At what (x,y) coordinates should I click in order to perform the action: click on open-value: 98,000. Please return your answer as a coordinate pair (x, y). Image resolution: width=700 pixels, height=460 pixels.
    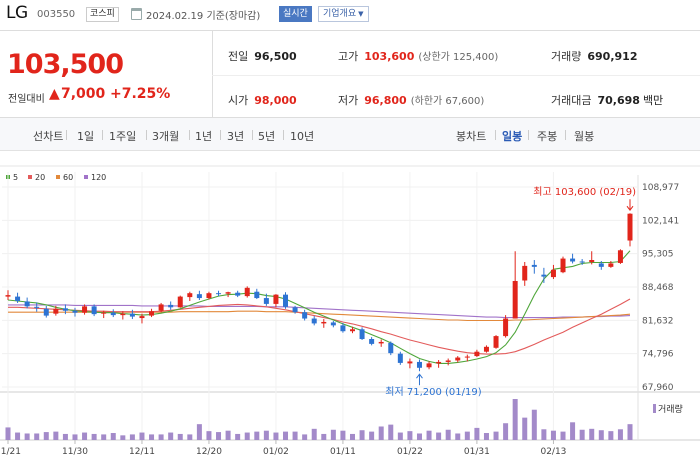
    Looking at the image, I should click on (275, 100).